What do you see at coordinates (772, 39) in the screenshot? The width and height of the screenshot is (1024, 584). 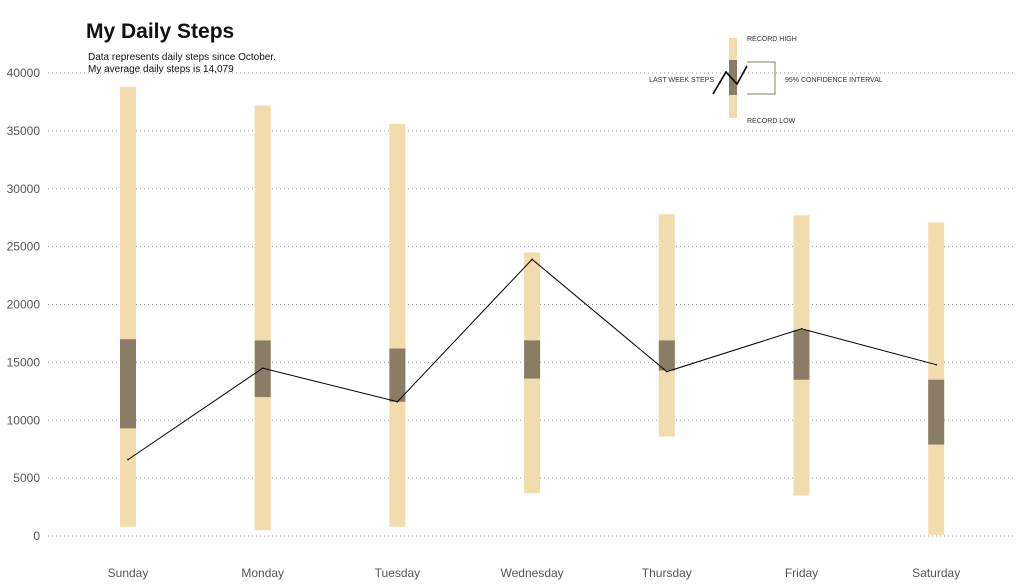 I see `legend-record-high: RECORD HIGH` at bounding box center [772, 39].